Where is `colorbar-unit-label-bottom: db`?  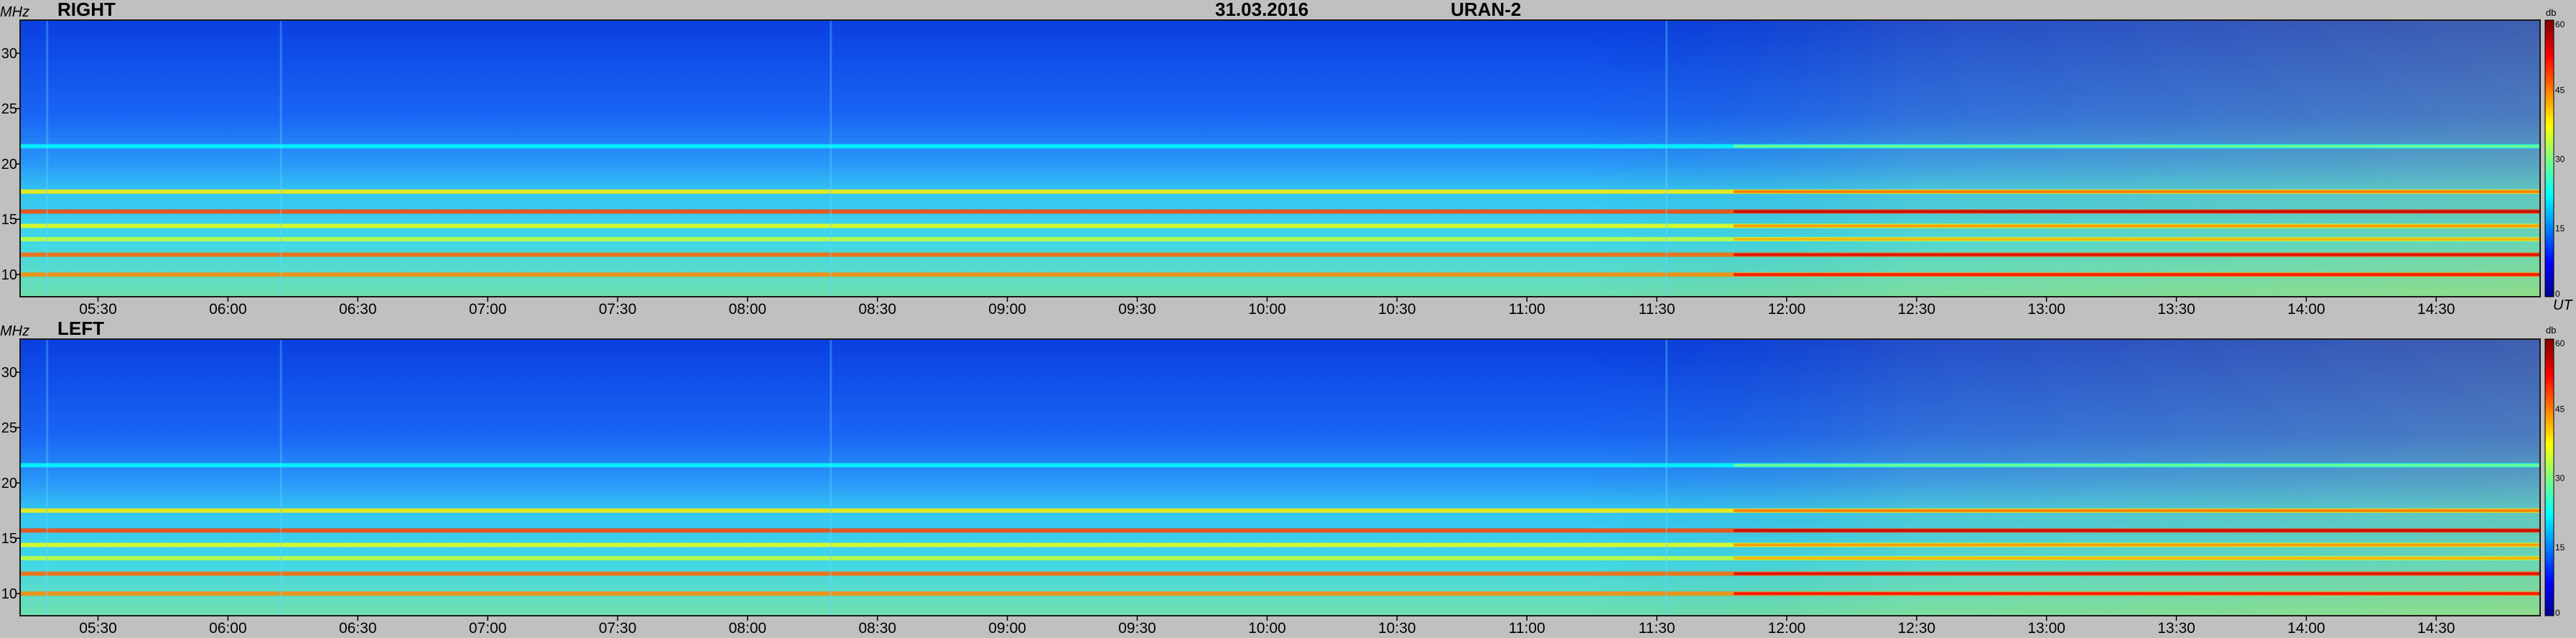 colorbar-unit-label-bottom: db is located at coordinates (2551, 330).